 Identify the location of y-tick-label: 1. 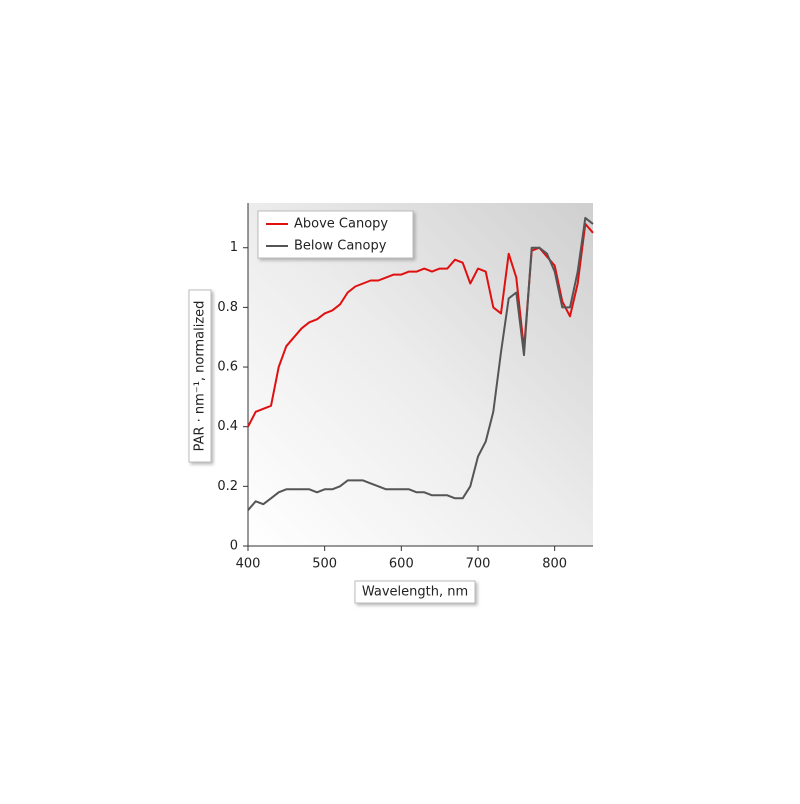
(234, 247).